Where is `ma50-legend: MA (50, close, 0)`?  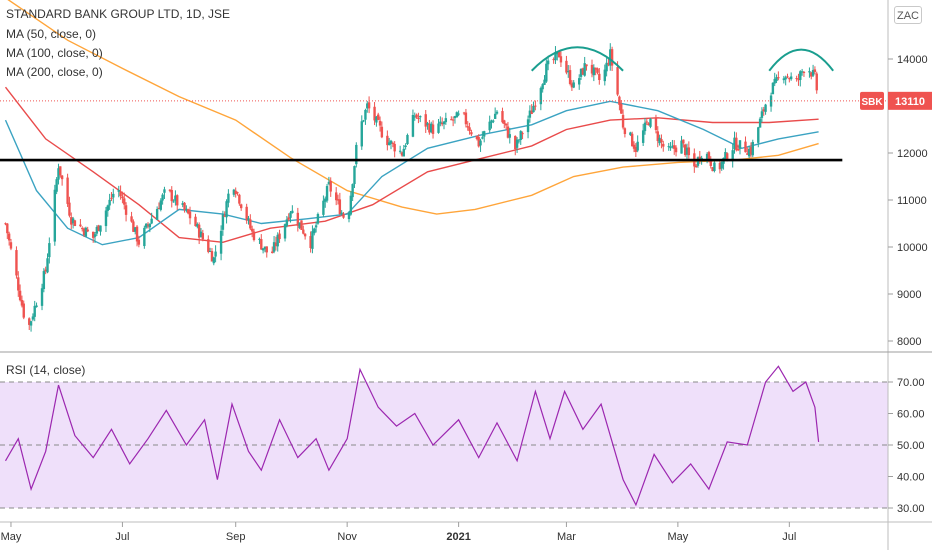 ma50-legend: MA (50, close, 0) is located at coordinates (51, 34).